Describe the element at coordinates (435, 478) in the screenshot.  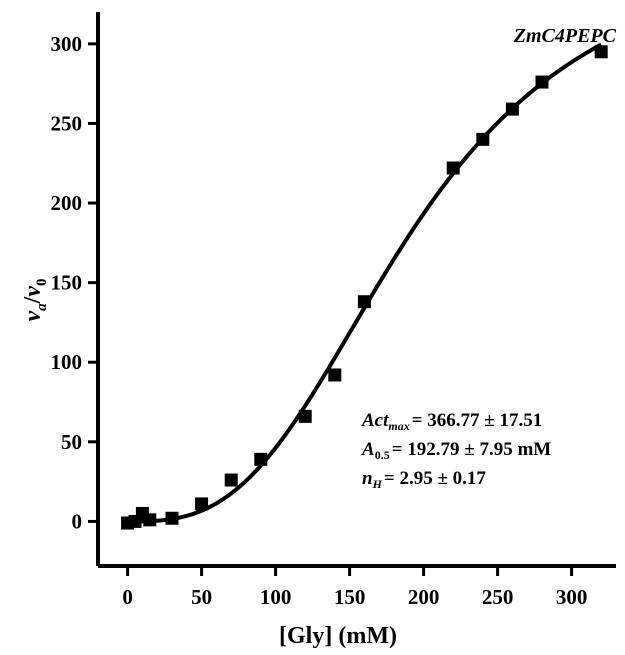
I see `annot-nh-value: = 2.95 ± 0.17` at that location.